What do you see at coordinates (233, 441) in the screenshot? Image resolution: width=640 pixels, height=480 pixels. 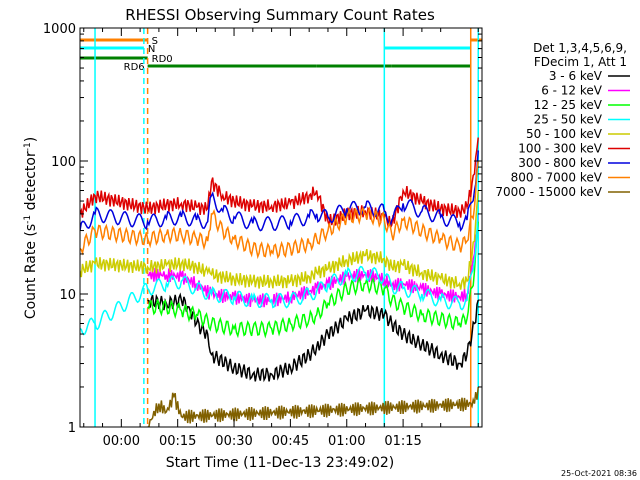 I see `x-tick-label: 00:30` at bounding box center [233, 441].